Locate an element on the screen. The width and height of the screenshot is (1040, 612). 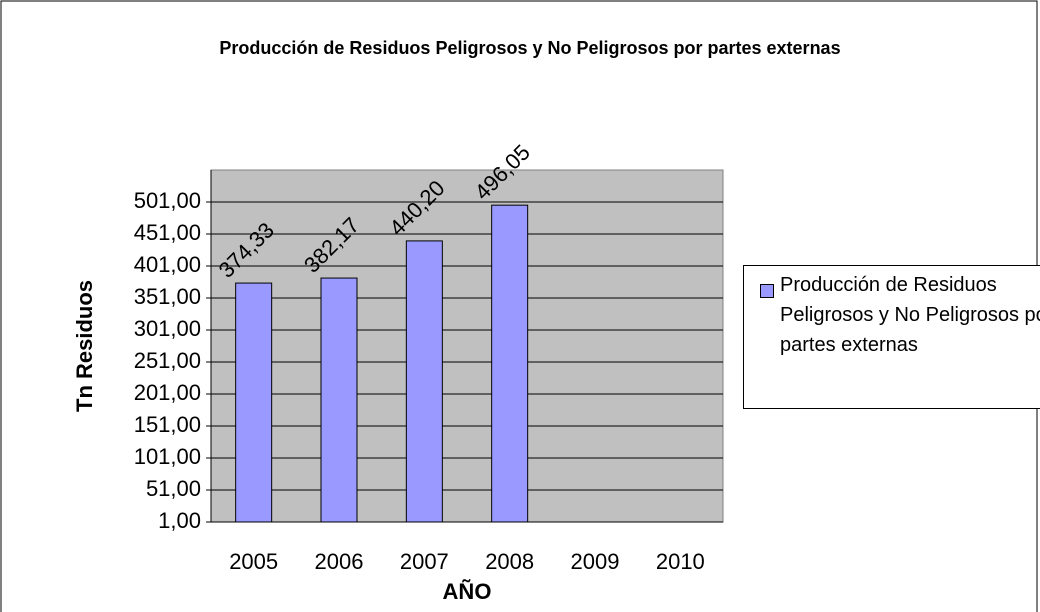
x-tick-label: 2005 is located at coordinates (253, 561).